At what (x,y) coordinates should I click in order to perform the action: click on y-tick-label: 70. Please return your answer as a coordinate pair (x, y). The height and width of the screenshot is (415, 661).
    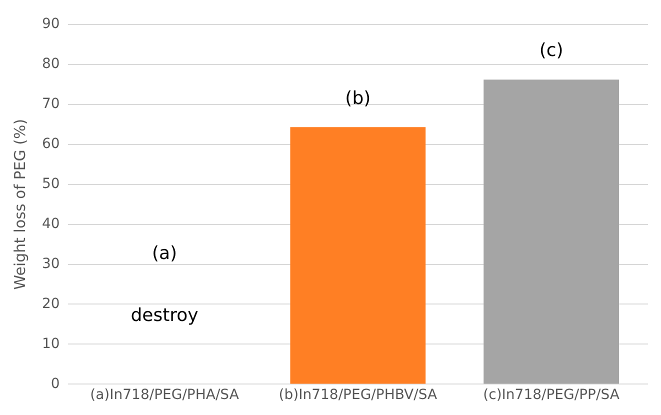
    Looking at the image, I should click on (51, 104).